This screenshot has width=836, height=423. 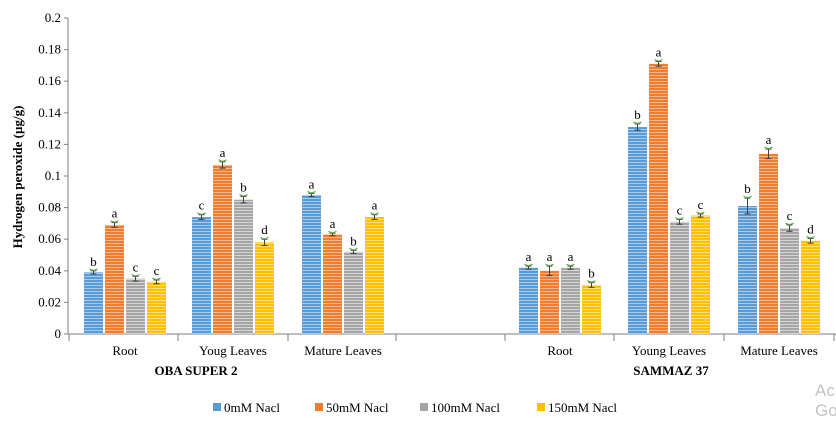 I want to click on y-tick-label: 0.16, so click(x=49, y=80).